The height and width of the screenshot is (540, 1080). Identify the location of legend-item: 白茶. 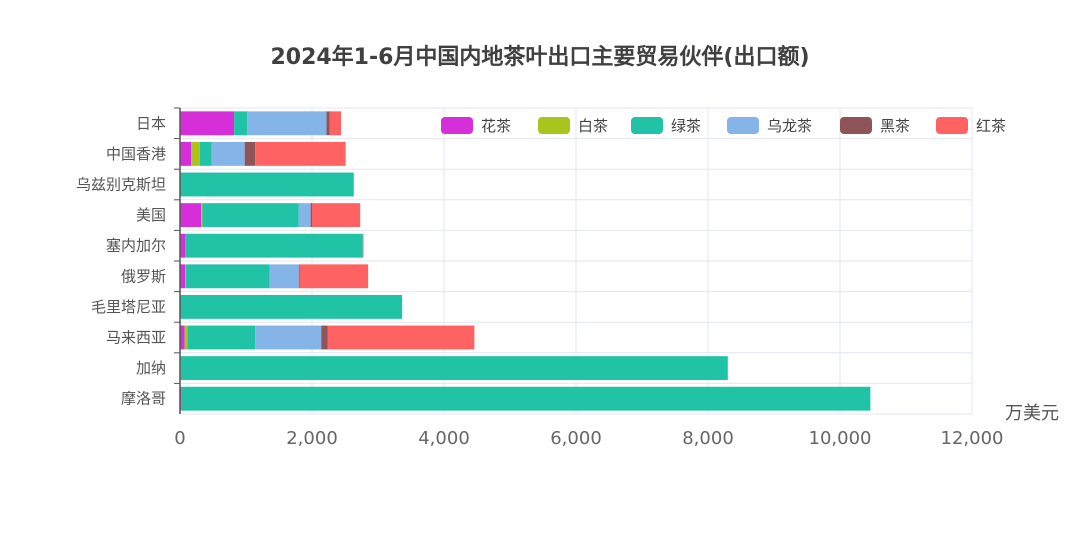
(573, 126).